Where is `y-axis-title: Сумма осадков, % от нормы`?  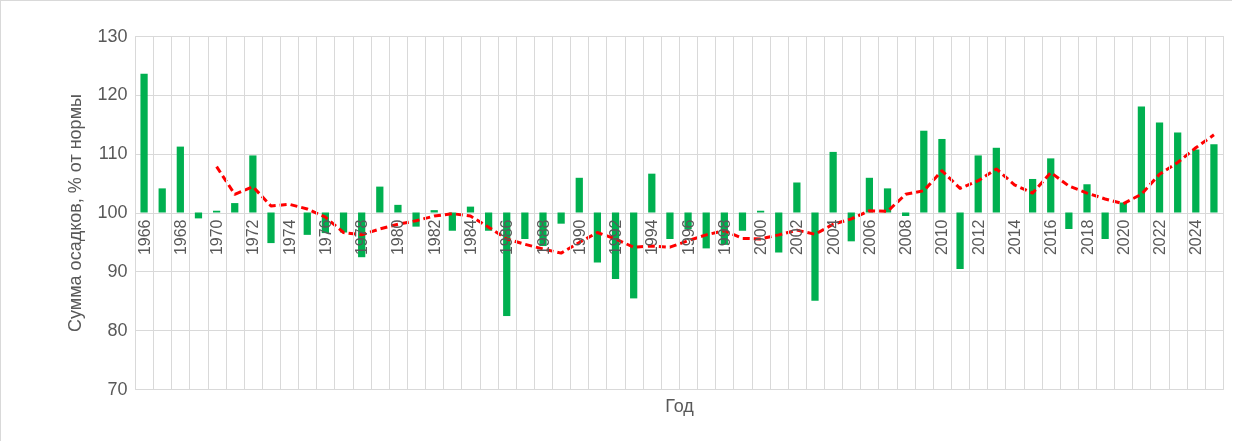 y-axis-title: Сумма осадков, % от нормы is located at coordinates (75, 213).